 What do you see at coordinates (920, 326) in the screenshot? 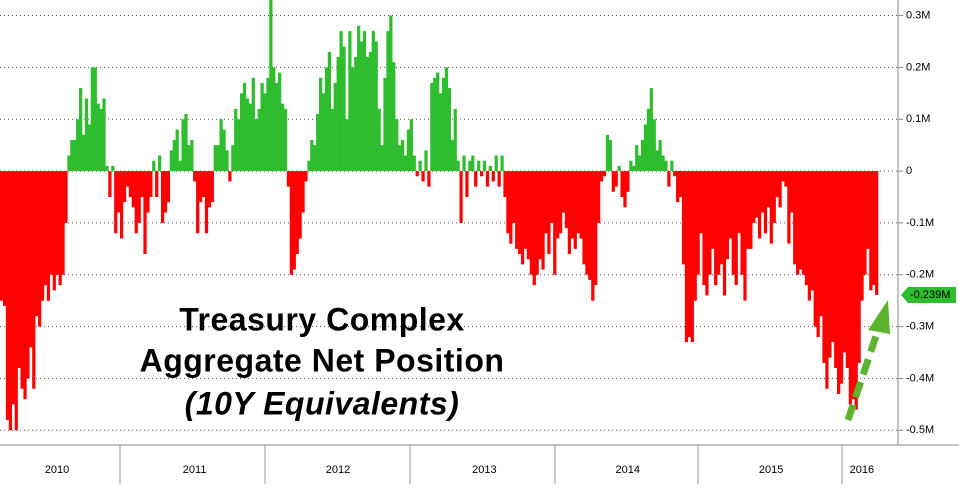
I see `y-tick-label: -0.3M` at bounding box center [920, 326].